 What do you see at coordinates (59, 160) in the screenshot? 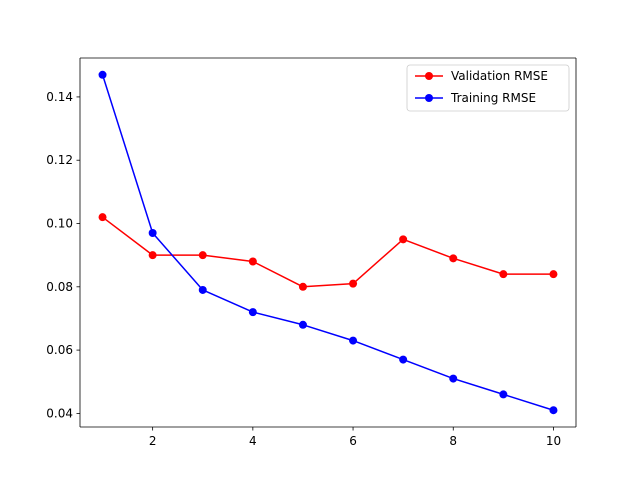
I see `y-tick-label: 0.12` at bounding box center [59, 160].